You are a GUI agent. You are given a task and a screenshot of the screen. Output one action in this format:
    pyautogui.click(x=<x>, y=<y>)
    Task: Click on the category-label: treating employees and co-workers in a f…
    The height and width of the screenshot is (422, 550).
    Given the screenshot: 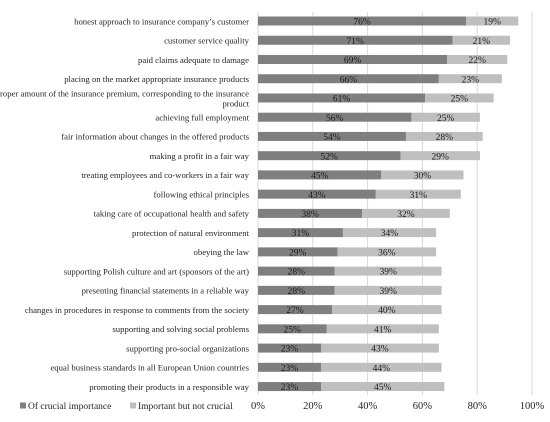 What is the action you would take?
    pyautogui.click(x=165, y=175)
    